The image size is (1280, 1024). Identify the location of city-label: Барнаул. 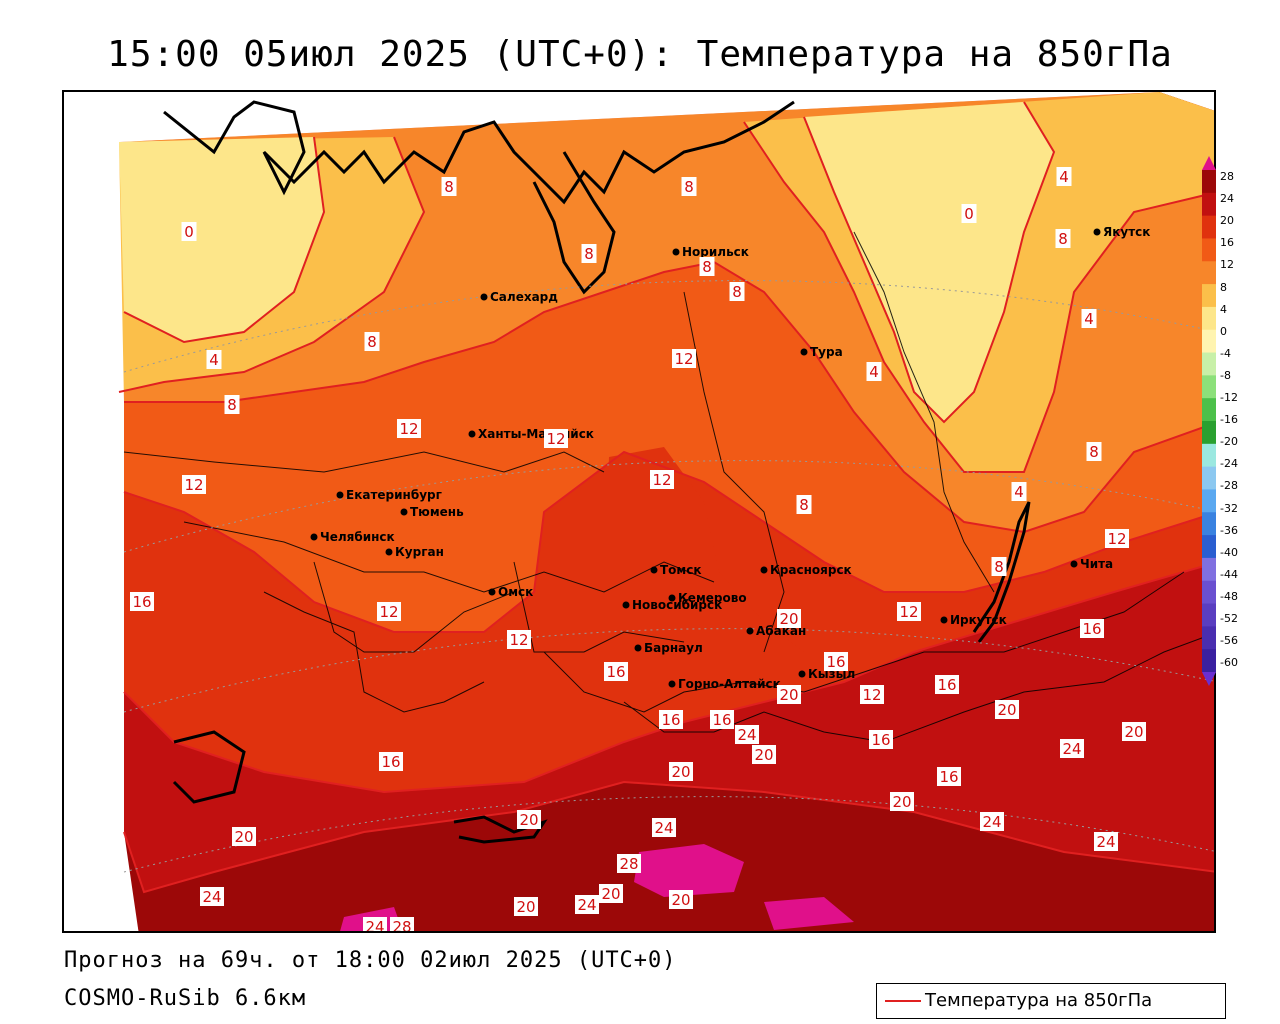
(673, 648).